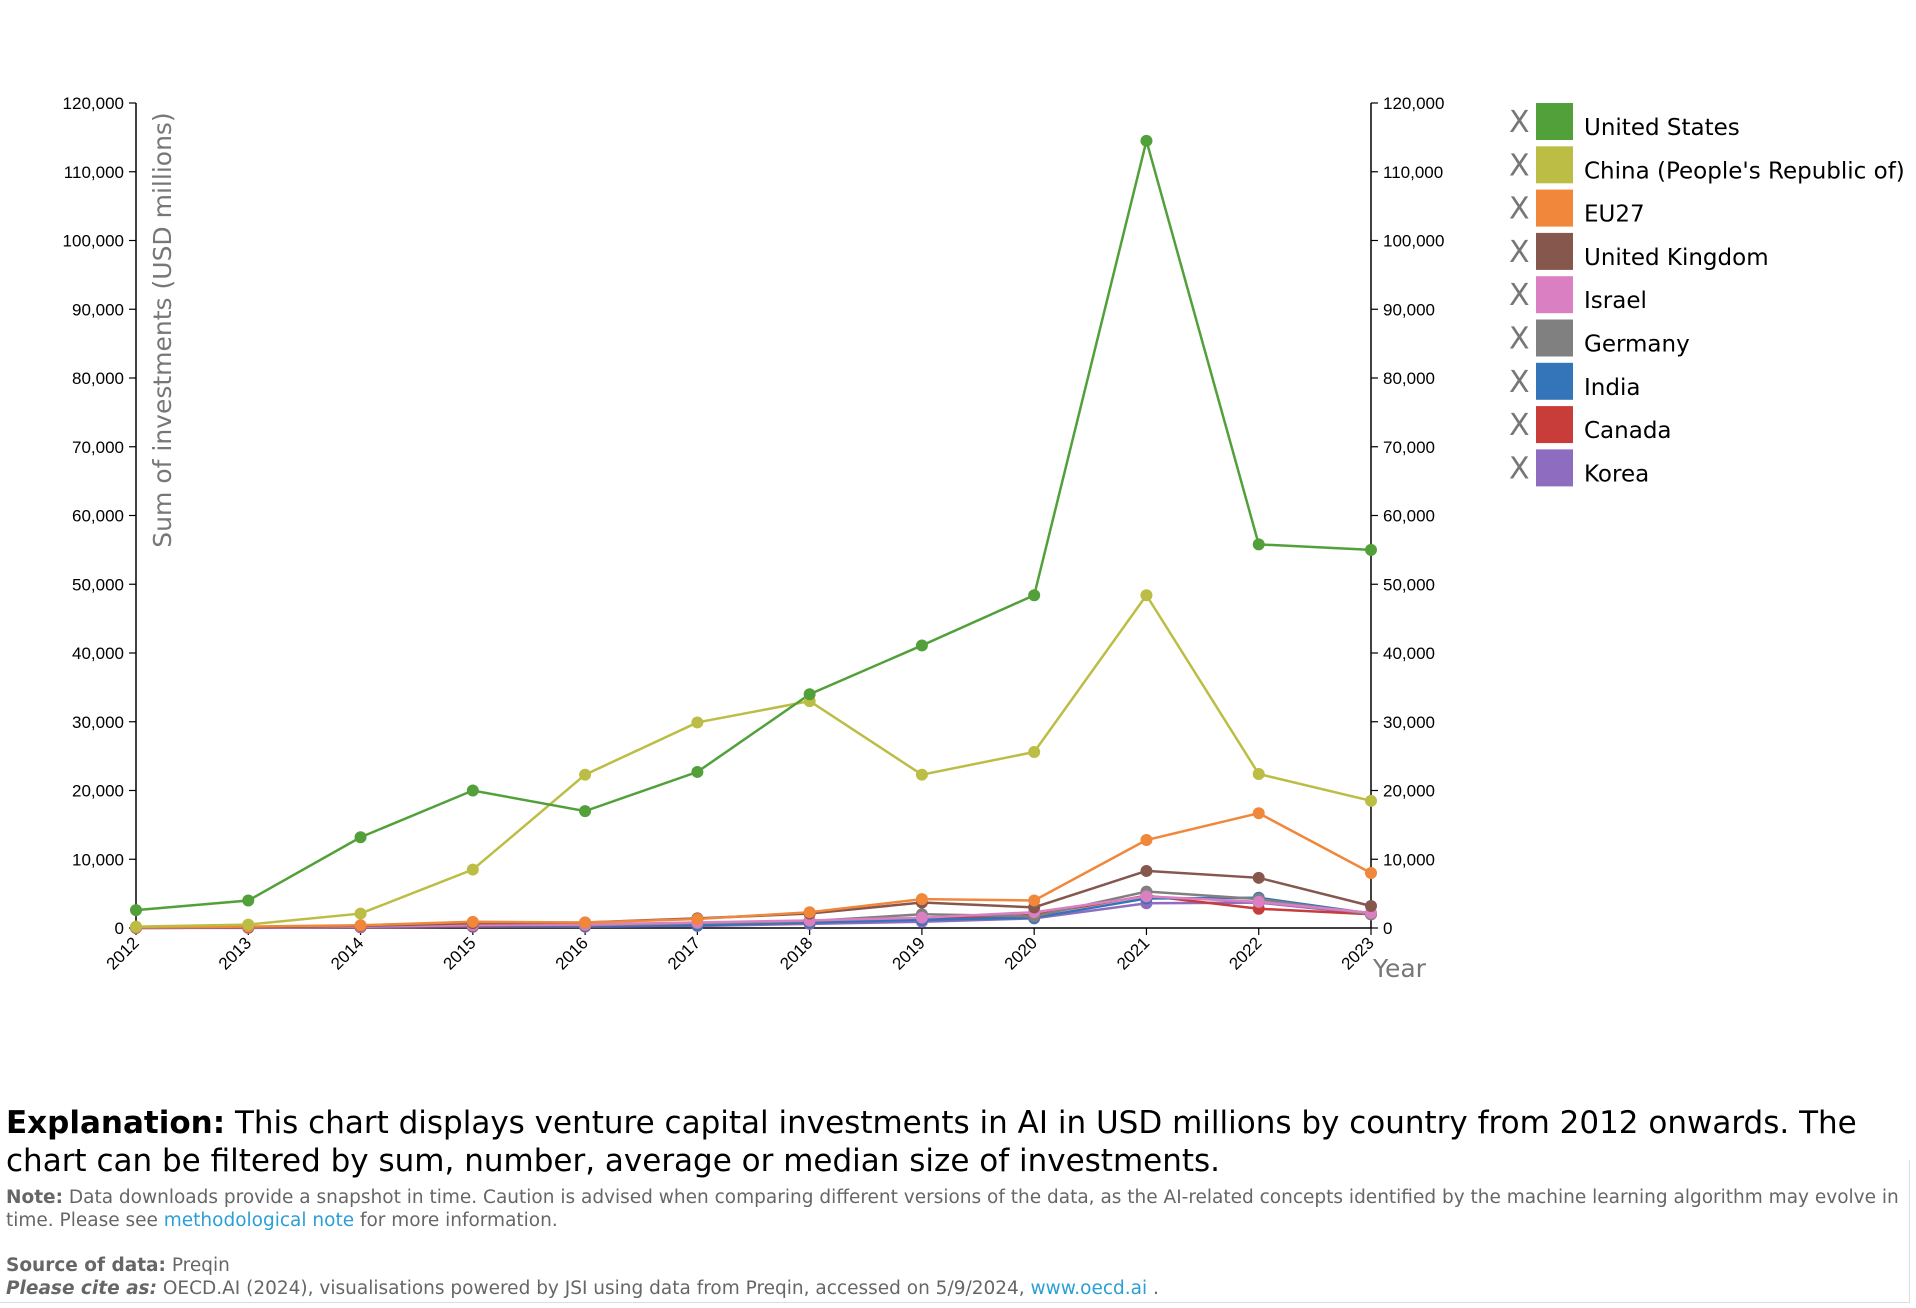  Describe the element at coordinates (1413, 172) in the screenshot. I see `y-tick-label-right: 110,000` at that location.